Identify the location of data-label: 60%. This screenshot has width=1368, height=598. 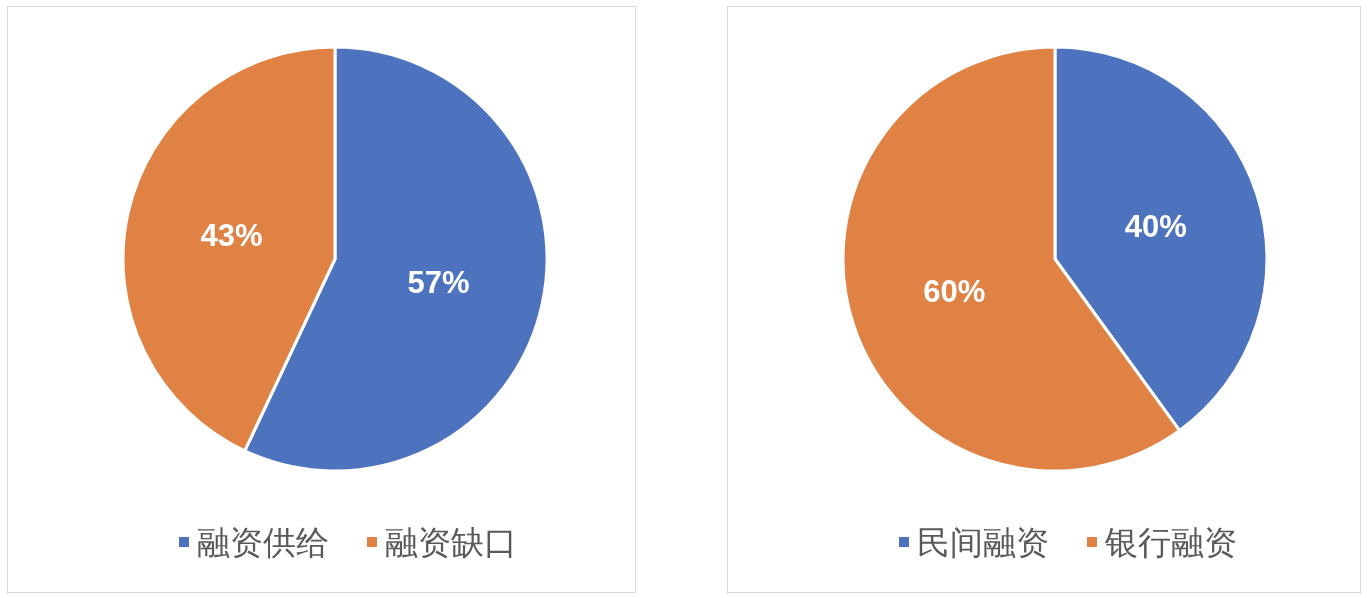
(954, 292).